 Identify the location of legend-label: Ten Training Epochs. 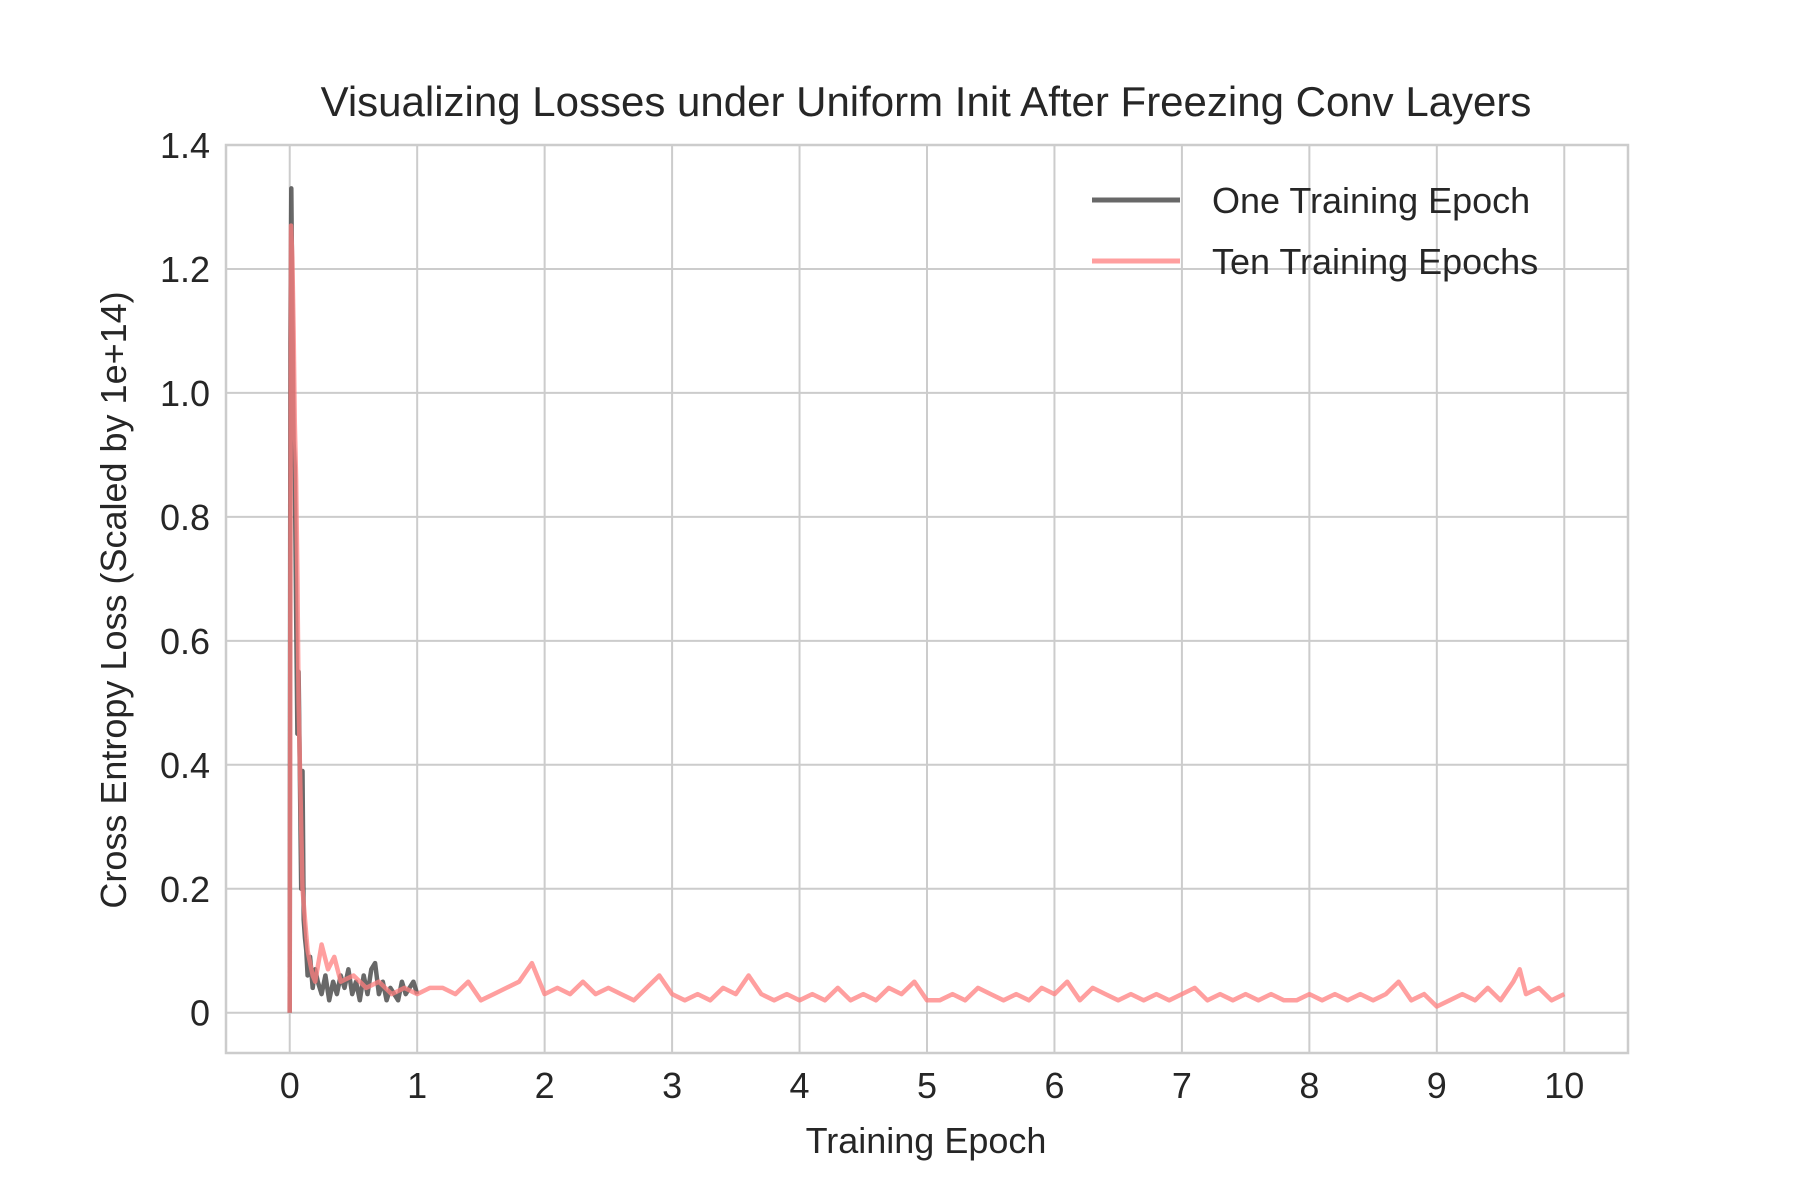
(1375, 261).